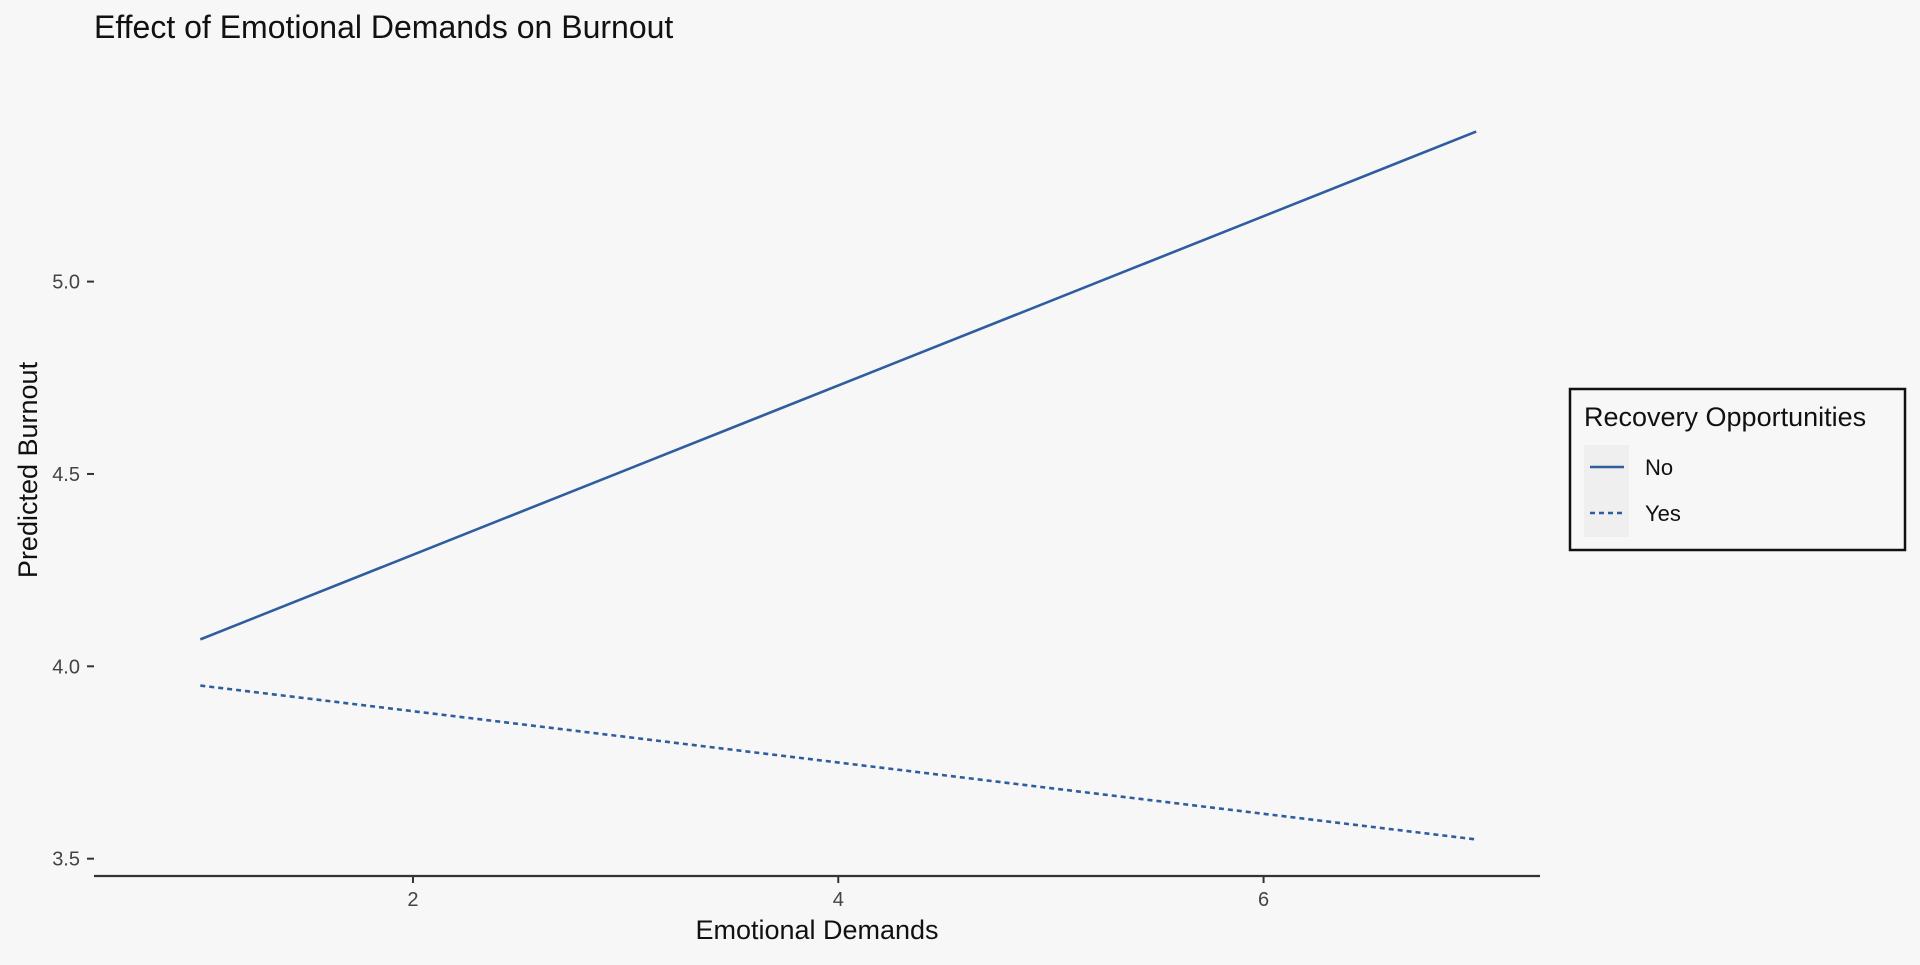 Image resolution: width=1920 pixels, height=965 pixels. What do you see at coordinates (838, 900) in the screenshot?
I see `x-tick-label: 4` at bounding box center [838, 900].